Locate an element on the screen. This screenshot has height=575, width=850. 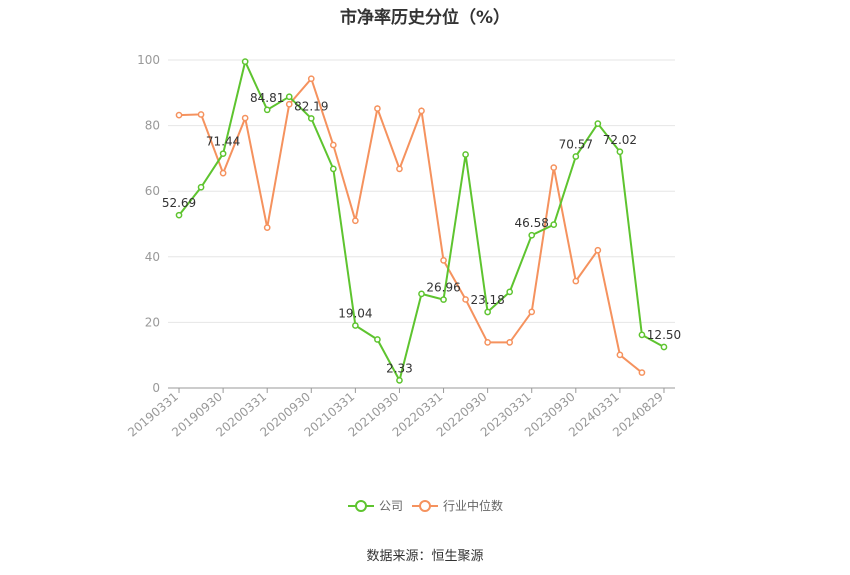
data-label: 2.33 is located at coordinates (399, 368).